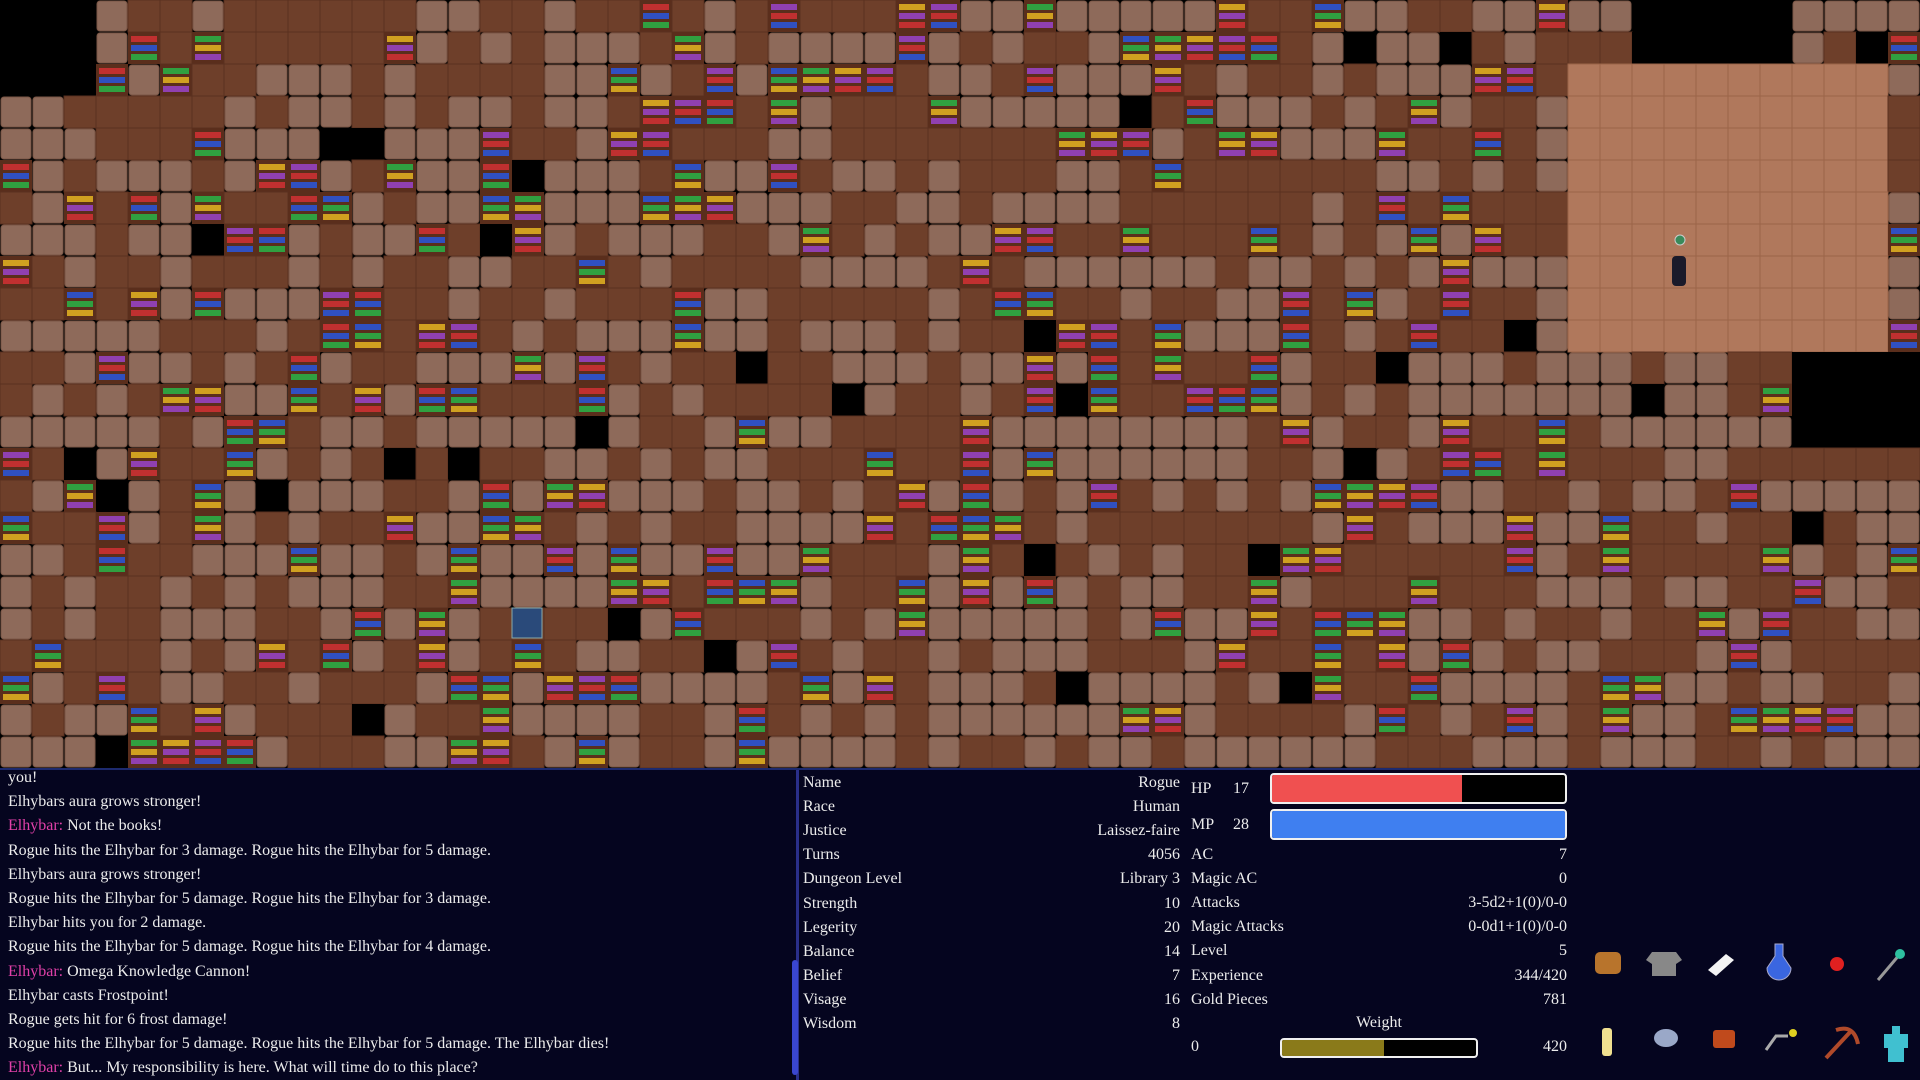 This screenshot has height=1080, width=1920. I want to click on wand-icon, so click(1889, 967).